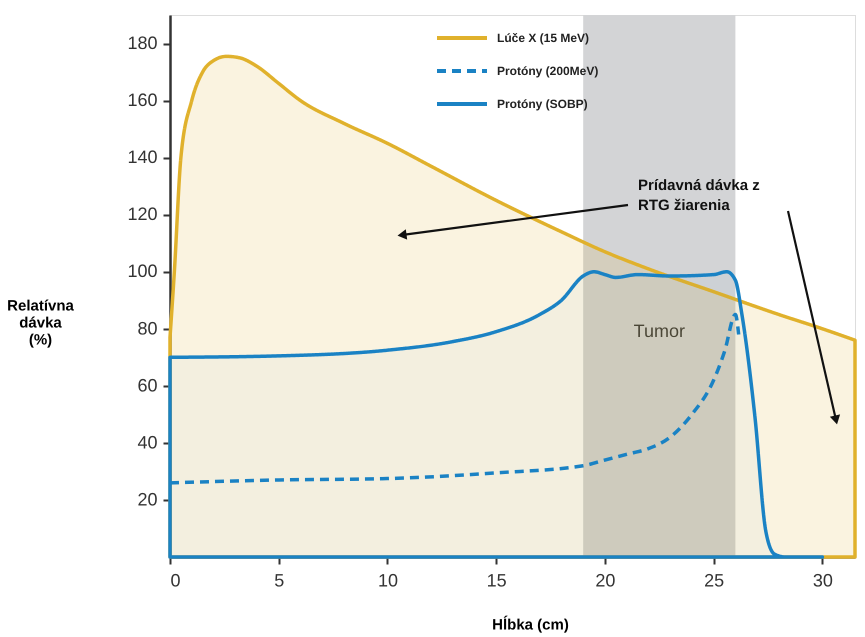  What do you see at coordinates (147, 499) in the screenshot?
I see `y-tick-label: 20` at bounding box center [147, 499].